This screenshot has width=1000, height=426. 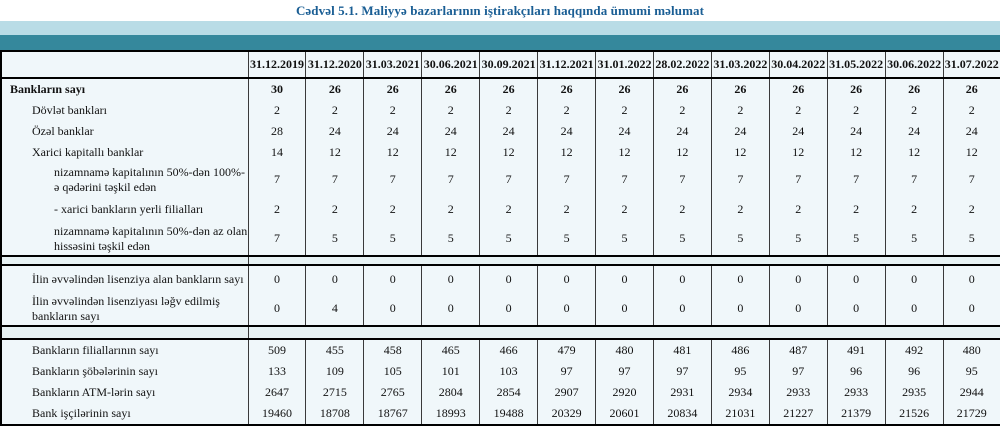 I want to click on value-cell: 105, so click(x=392, y=371).